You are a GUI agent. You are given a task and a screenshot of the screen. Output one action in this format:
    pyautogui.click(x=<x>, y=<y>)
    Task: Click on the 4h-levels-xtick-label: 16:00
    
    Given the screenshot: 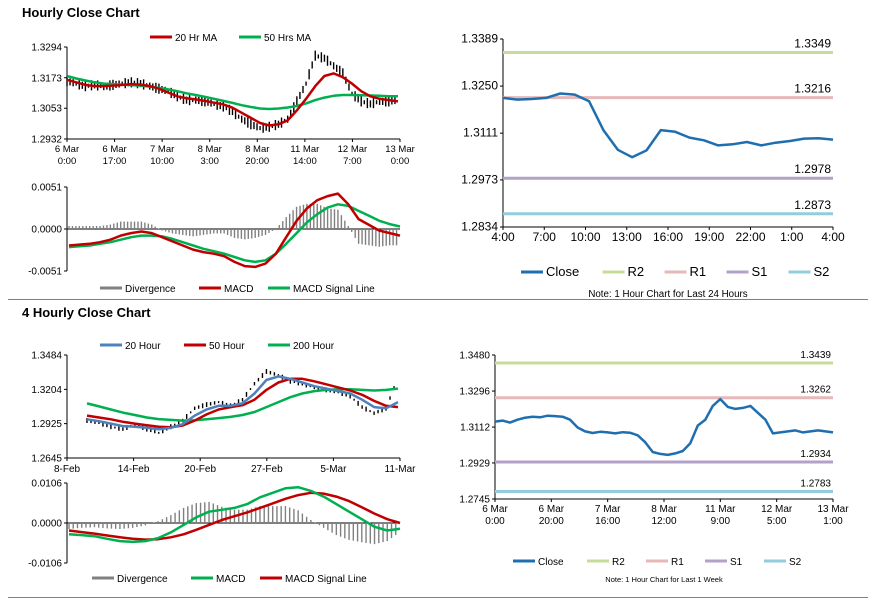 What is the action you would take?
    pyautogui.click(x=607, y=521)
    